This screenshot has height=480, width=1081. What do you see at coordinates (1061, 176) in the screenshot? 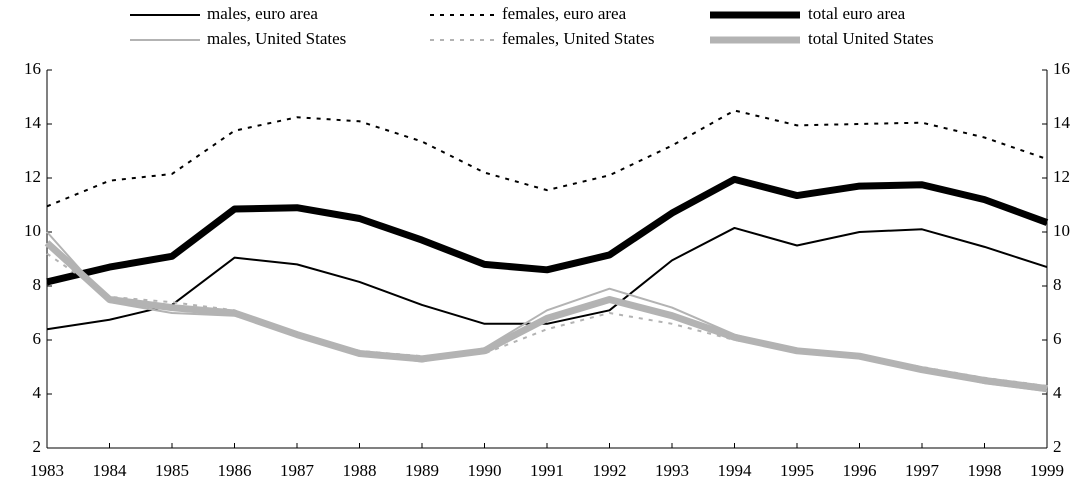
I see `y2-tick-label: 12` at bounding box center [1061, 176].